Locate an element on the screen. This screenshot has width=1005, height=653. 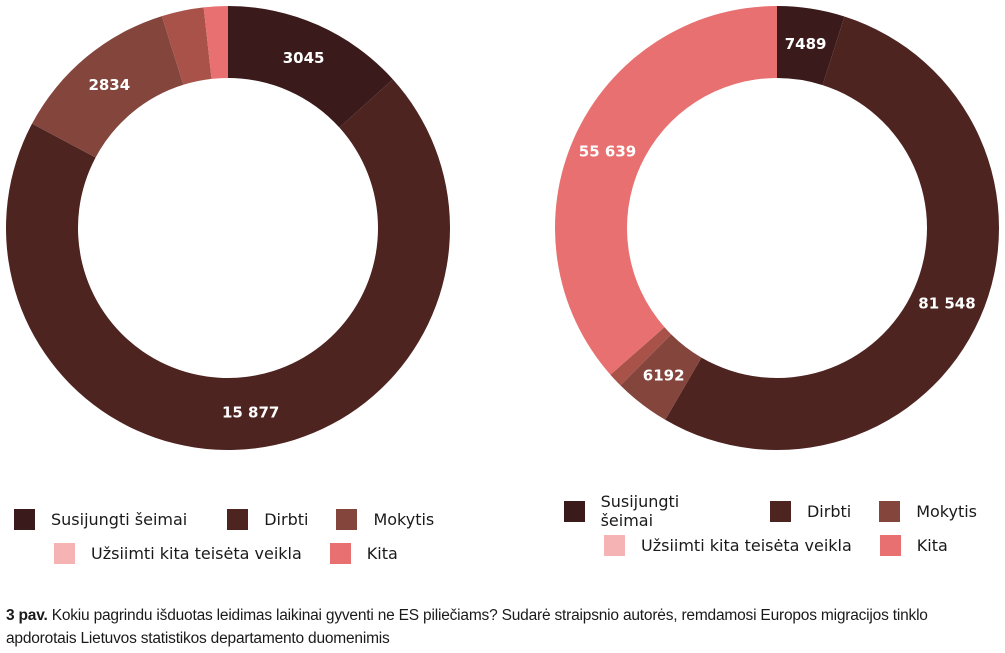
figure-number: 3 pav. is located at coordinates (27, 615).